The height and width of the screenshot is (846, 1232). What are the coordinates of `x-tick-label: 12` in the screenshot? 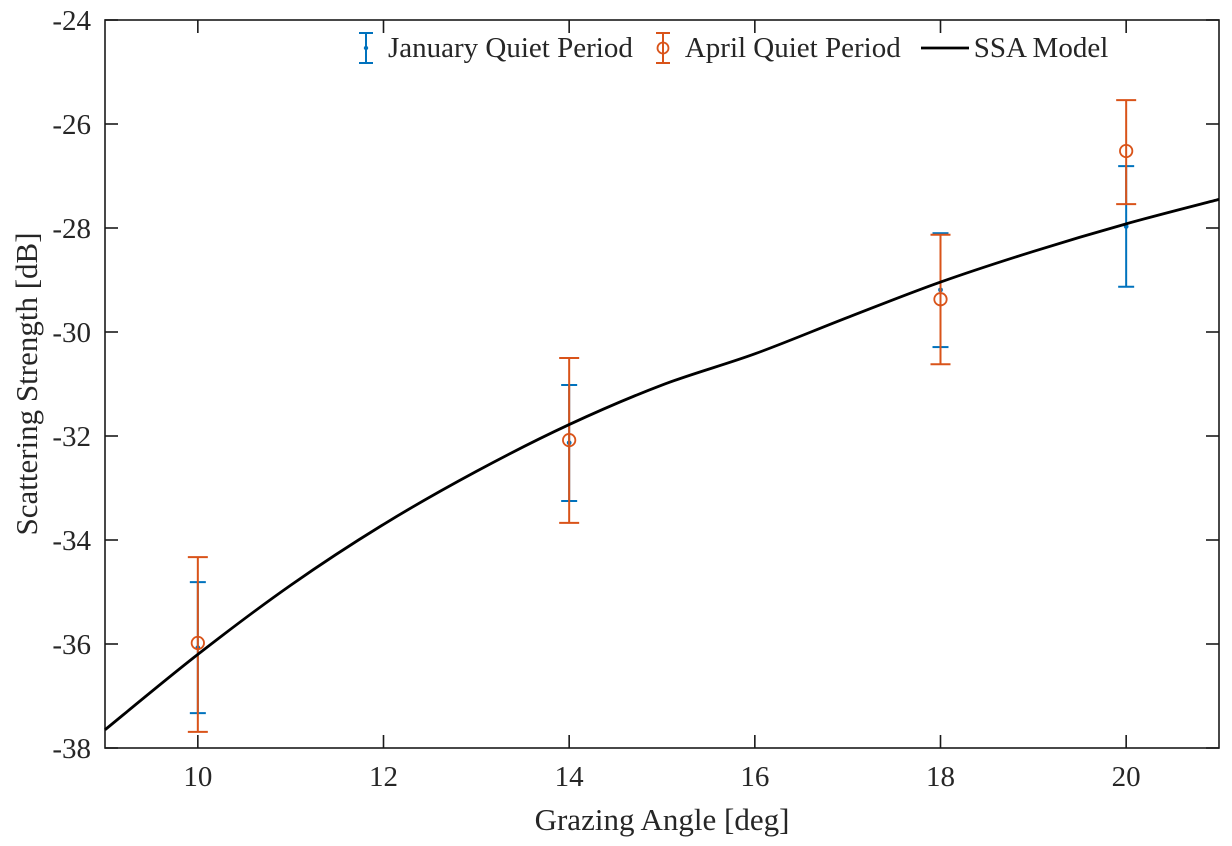 It's located at (383, 777).